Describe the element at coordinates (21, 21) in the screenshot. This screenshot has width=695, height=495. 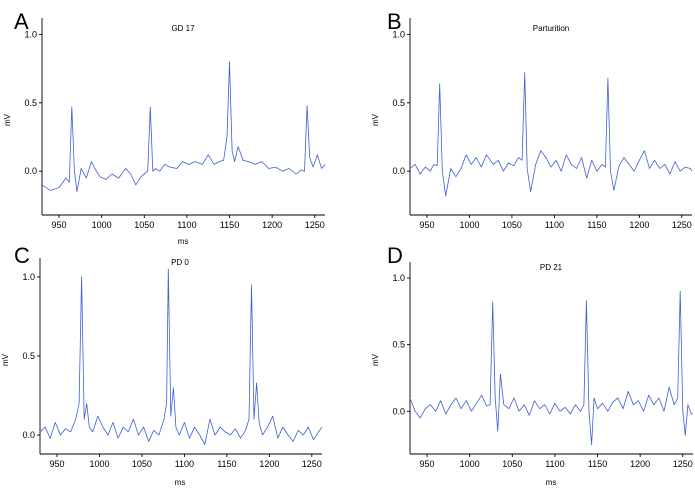
I see `panel-letter-a: A` at that location.